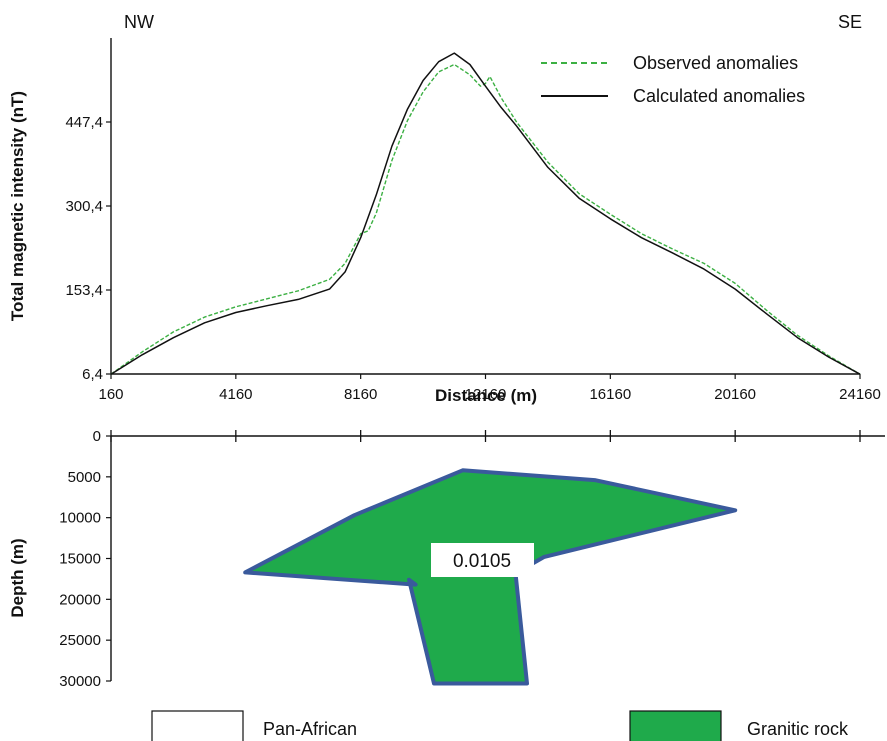  Describe the element at coordinates (360, 394) in the screenshot. I see `x-tick-label: 8160` at that location.